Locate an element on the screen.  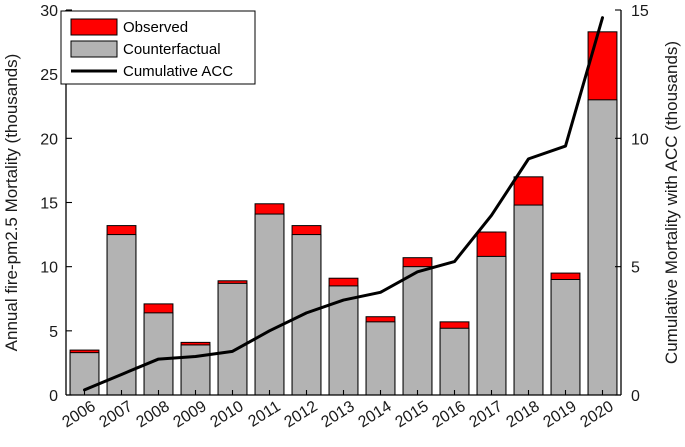
x-tick-label-2011: 2011 is located at coordinates (264, 414).